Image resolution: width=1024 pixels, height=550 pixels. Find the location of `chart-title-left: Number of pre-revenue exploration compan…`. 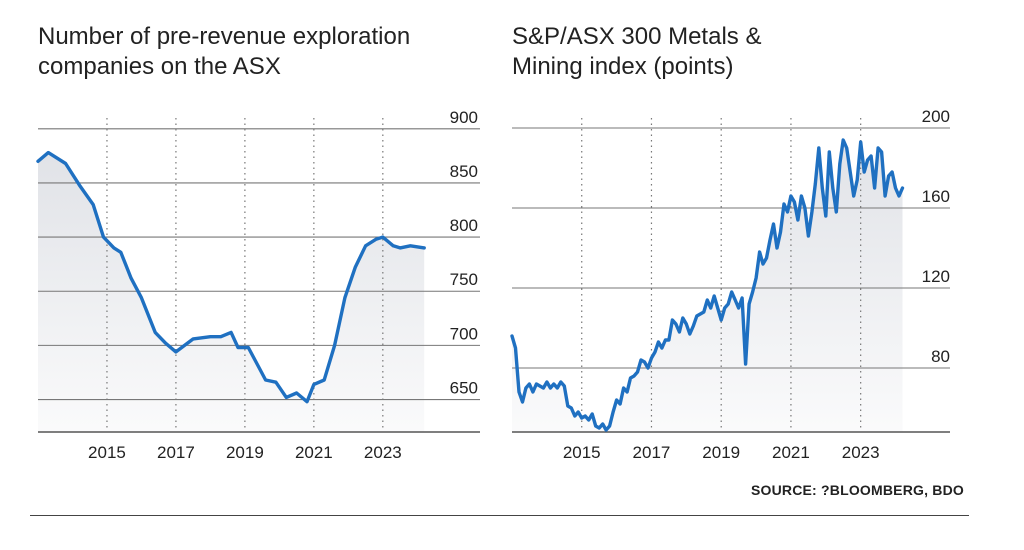

chart-title-left: Number of pre-revenue exploration compan… is located at coordinates (224, 52).